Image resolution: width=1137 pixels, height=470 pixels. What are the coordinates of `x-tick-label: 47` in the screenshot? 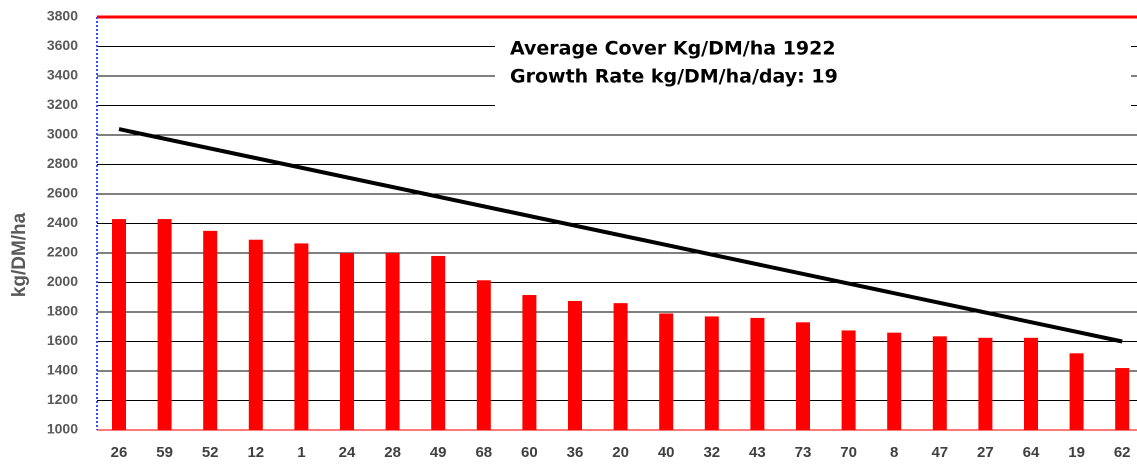 It's located at (939, 452).